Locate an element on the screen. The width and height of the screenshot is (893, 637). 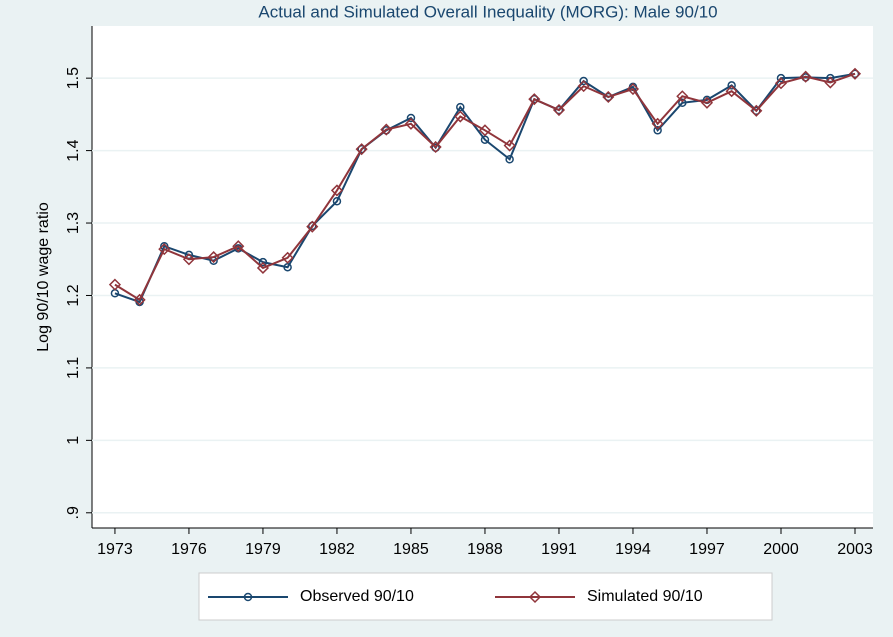
legend-label: Simulated 90/10 is located at coordinates (645, 596).